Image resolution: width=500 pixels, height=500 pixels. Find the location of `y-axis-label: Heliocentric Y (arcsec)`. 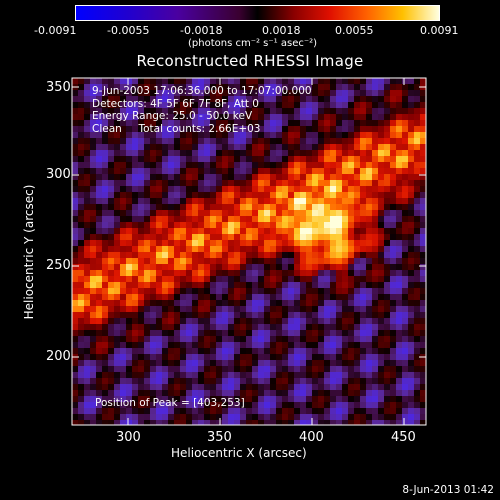

y-axis-label: Heliocentric Y (arcsec) is located at coordinates (29, 252).